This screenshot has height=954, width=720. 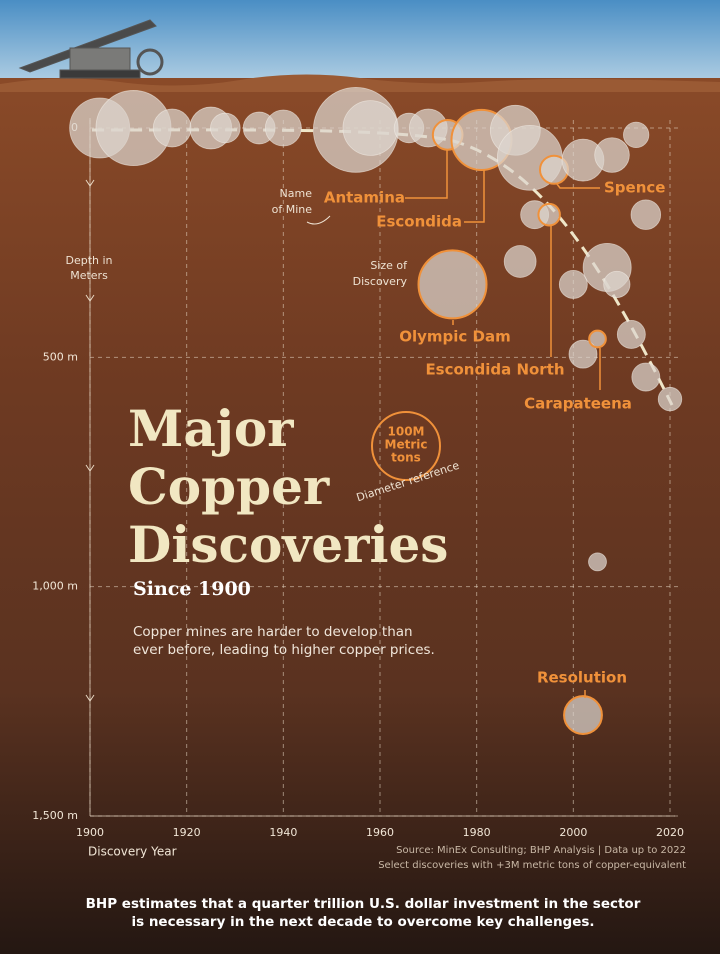 What do you see at coordinates (192, 589) in the screenshot?
I see `subtitle: Since 1900` at bounding box center [192, 589].